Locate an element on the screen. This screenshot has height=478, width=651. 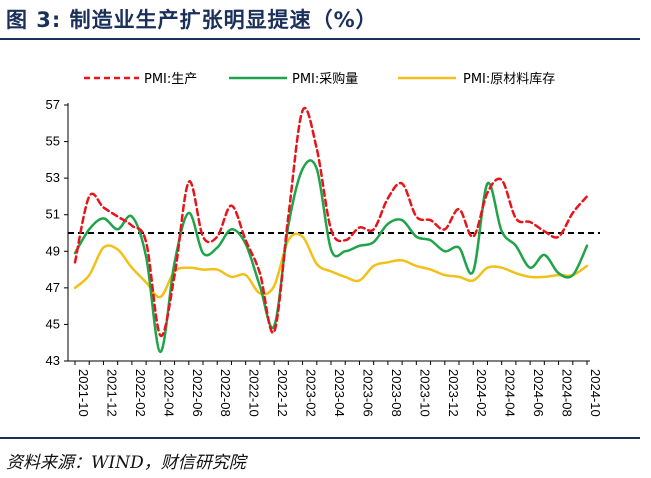
y-tick-label: 49 is located at coordinates (53, 250).